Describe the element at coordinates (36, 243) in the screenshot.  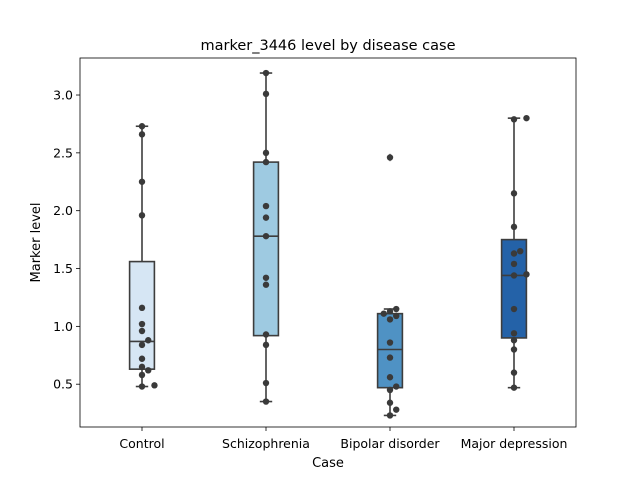
I see `y-axis-label: Marker level` at that location.